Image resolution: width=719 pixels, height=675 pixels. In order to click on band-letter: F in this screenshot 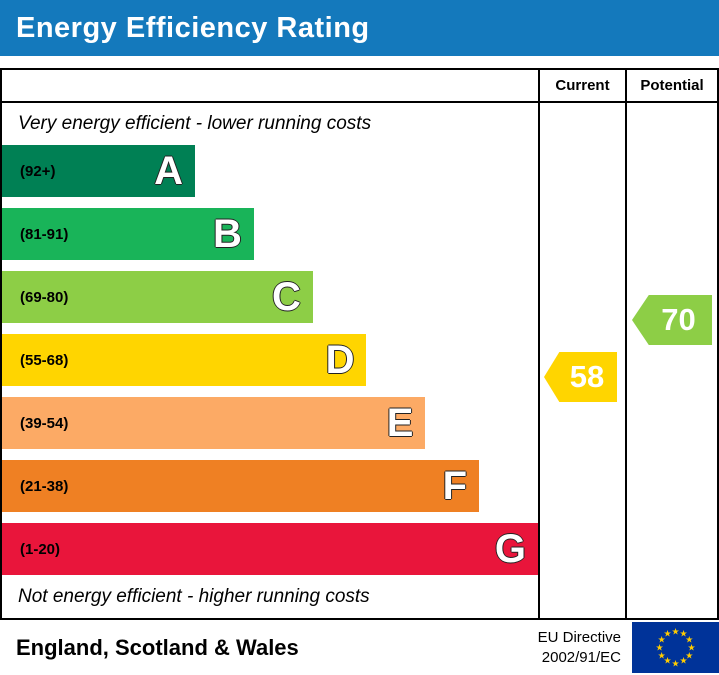, I will do `click(455, 486)`.